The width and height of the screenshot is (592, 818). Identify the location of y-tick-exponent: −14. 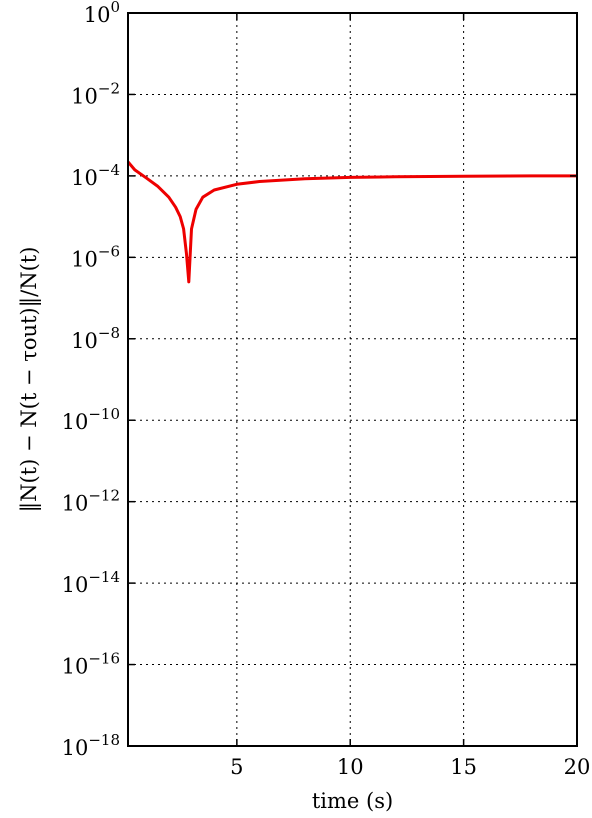
(104, 577).